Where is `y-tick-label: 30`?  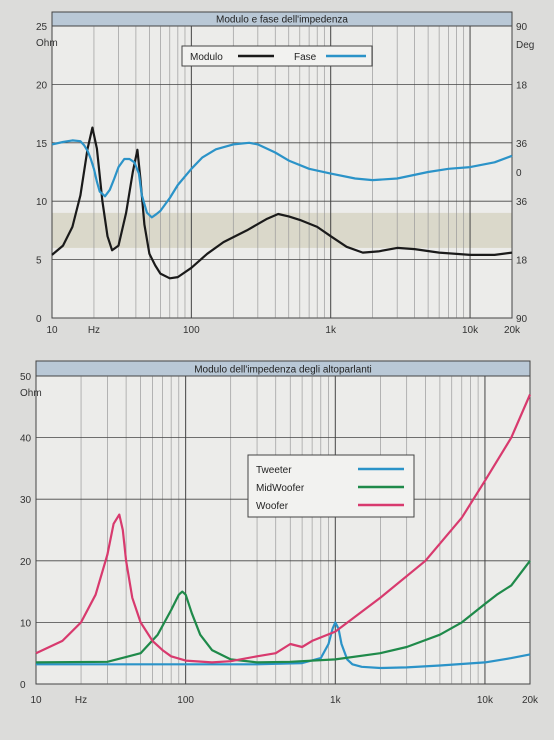
y-tick-label: 30 is located at coordinates (26, 500).